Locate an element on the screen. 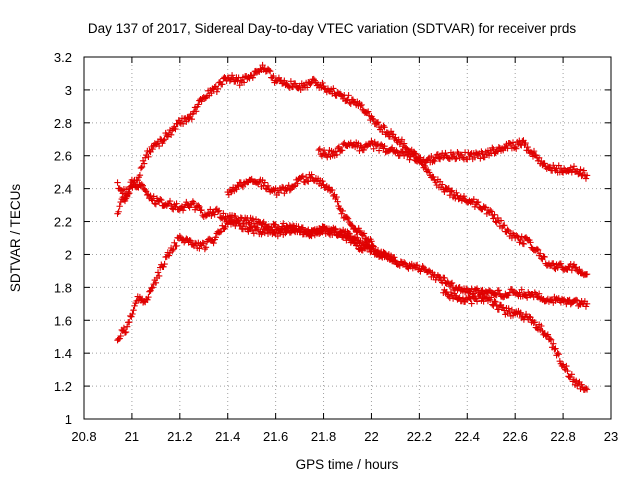  x-tick-label: 21.4 is located at coordinates (227, 436).